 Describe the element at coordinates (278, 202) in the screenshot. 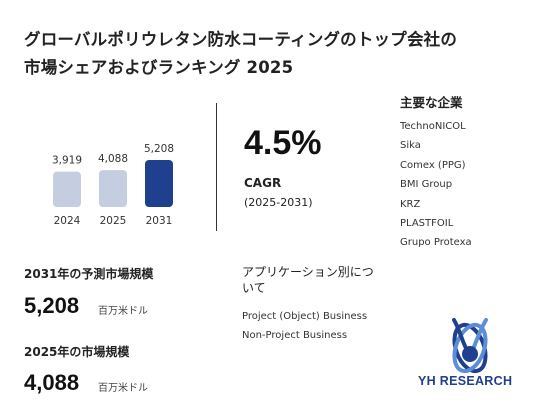

I see `cagr-period: (2025-2031)` at that location.